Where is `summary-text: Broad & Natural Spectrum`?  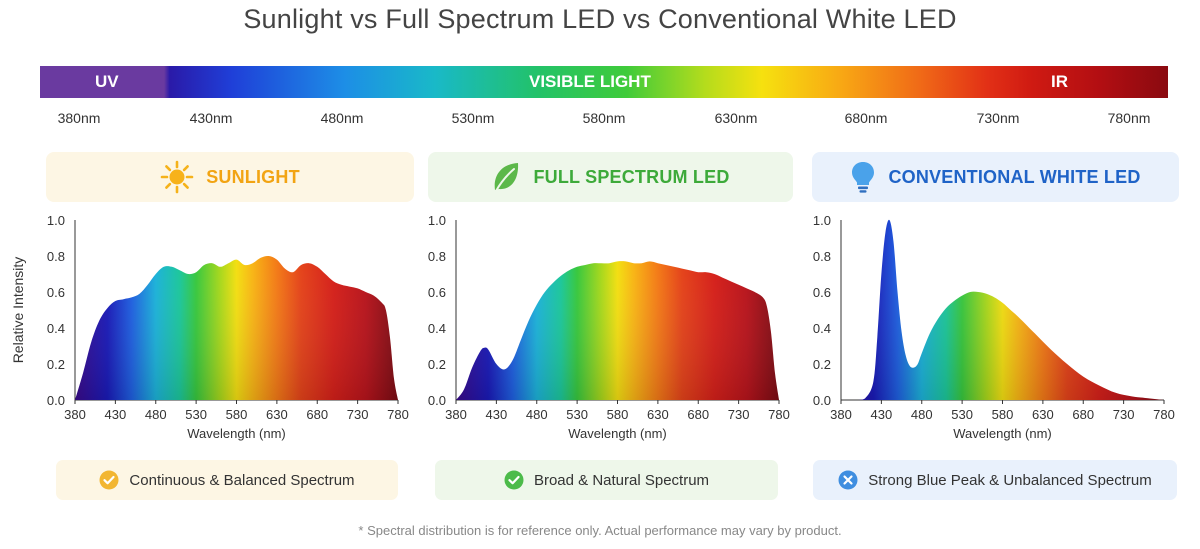 summary-text: Broad & Natural Spectrum is located at coordinates (621, 480).